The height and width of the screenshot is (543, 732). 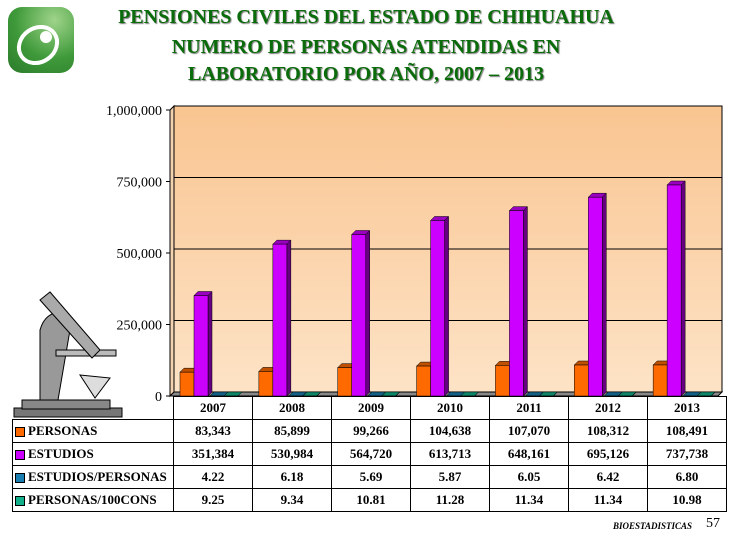 What do you see at coordinates (608, 431) in the screenshot?
I see `table-cell: 108,312` at bounding box center [608, 431].